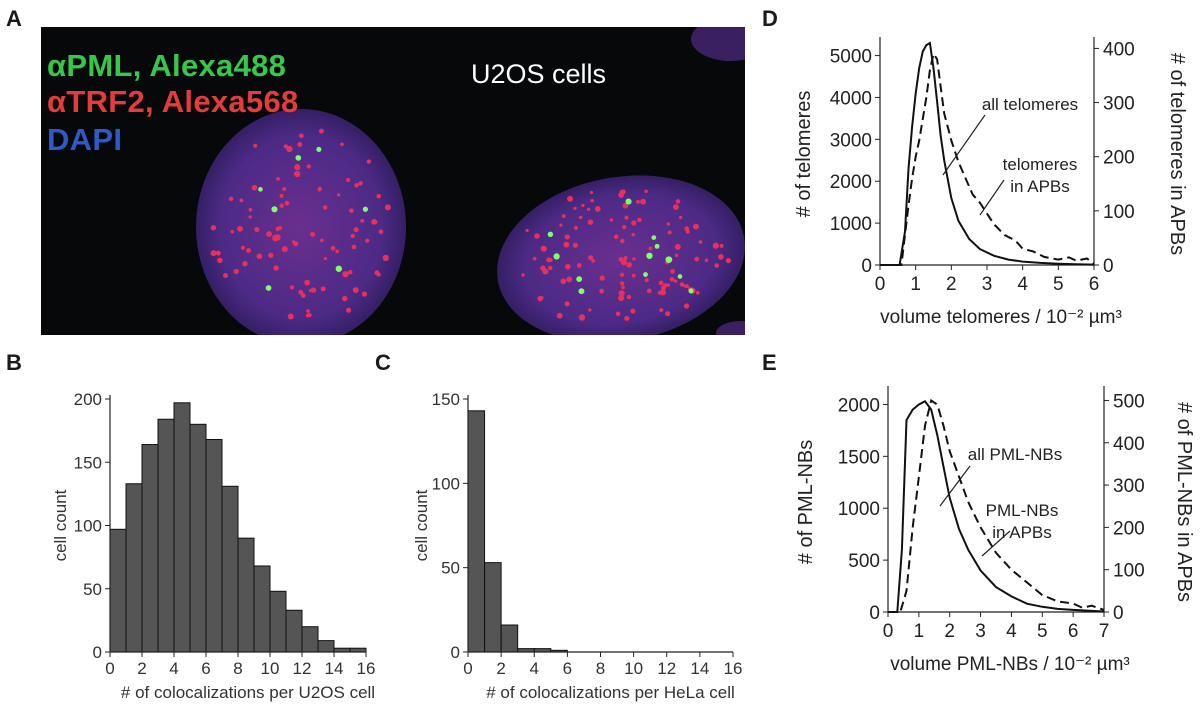 Image resolution: width=1200 pixels, height=716 pixels. Describe the element at coordinates (88, 399) in the screenshot. I see `y-tick-label: 200` at that location.